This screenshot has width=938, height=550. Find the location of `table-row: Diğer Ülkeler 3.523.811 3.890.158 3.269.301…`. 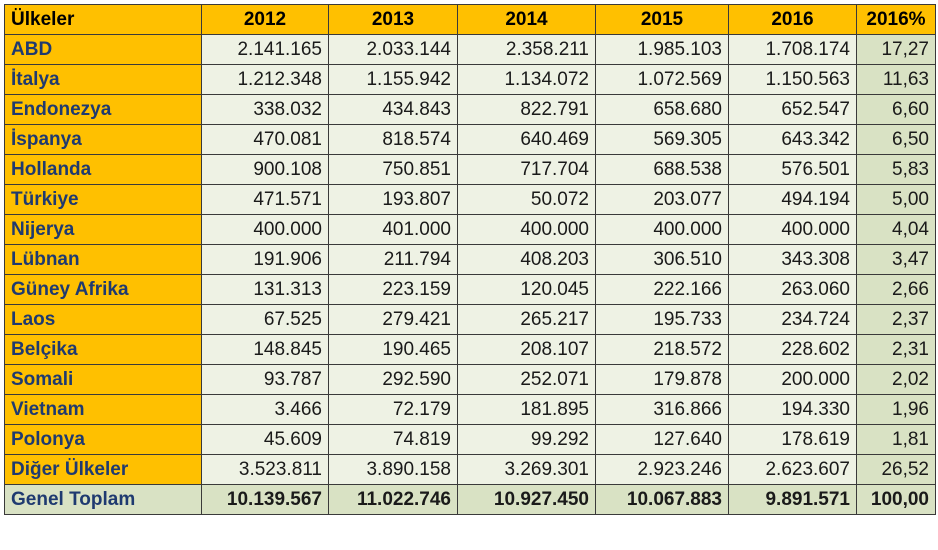

table-row: Diğer Ülkeler 3.523.811 3.890.158 3.269.301… is located at coordinates (470, 469).